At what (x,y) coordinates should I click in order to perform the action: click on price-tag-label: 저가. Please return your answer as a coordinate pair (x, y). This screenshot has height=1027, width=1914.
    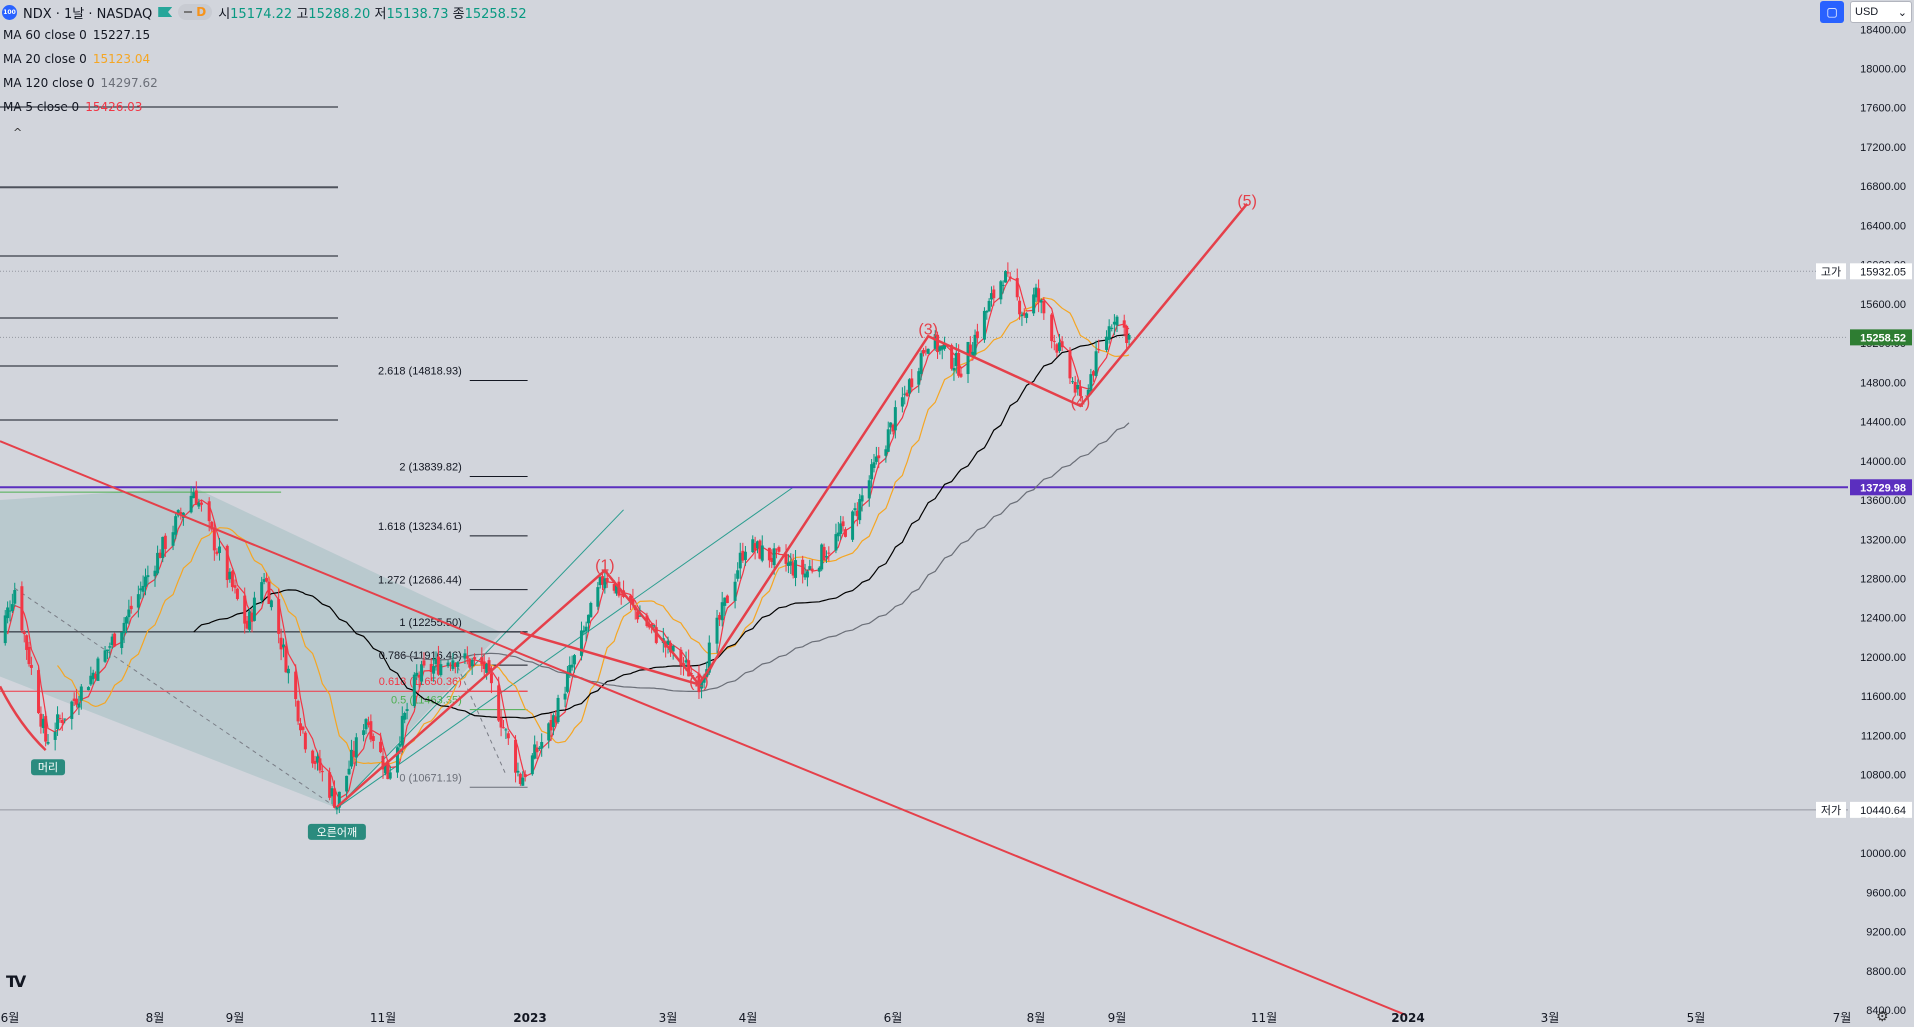
    Looking at the image, I should click on (1831, 810).